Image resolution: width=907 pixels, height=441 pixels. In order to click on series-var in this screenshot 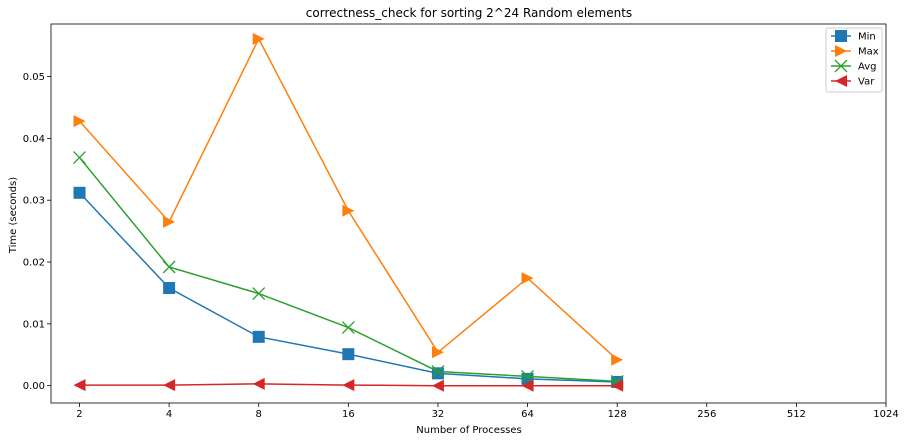, I will do `click(348, 384)`.